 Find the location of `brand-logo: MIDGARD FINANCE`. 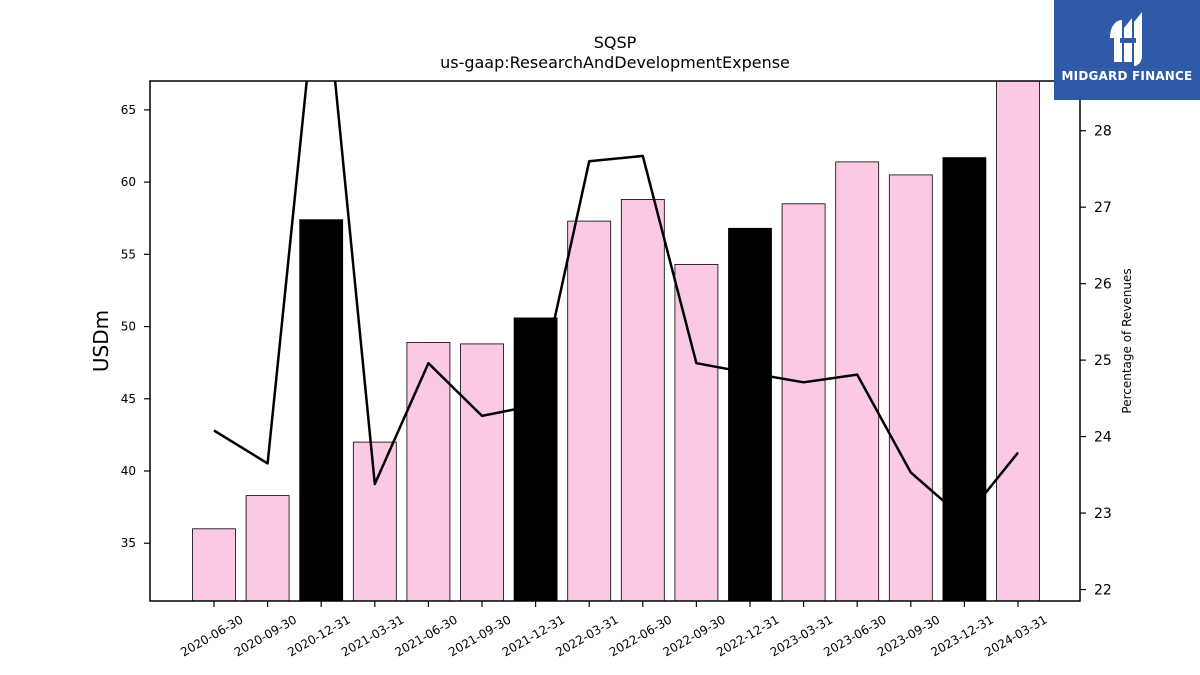

brand-logo: MIDGARD FINANCE is located at coordinates (1127, 50).